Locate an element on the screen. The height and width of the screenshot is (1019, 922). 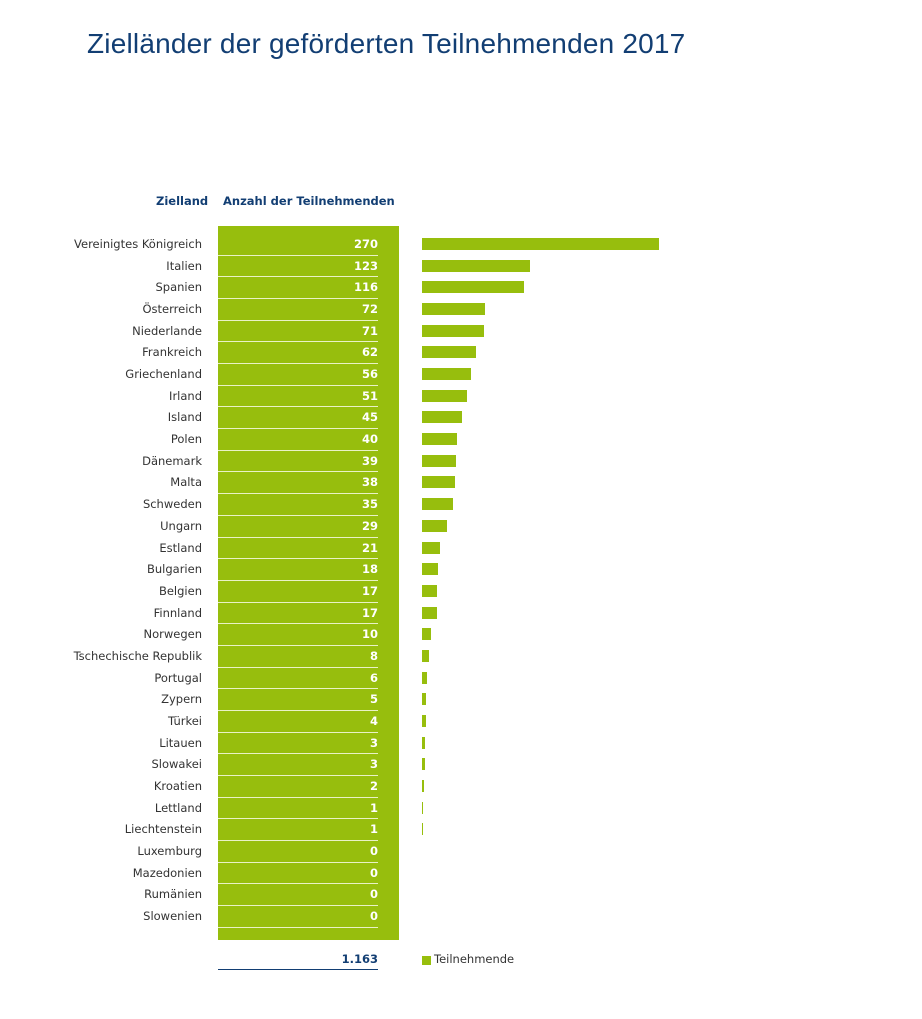
category-label: Kroatien is located at coordinates (177, 786).